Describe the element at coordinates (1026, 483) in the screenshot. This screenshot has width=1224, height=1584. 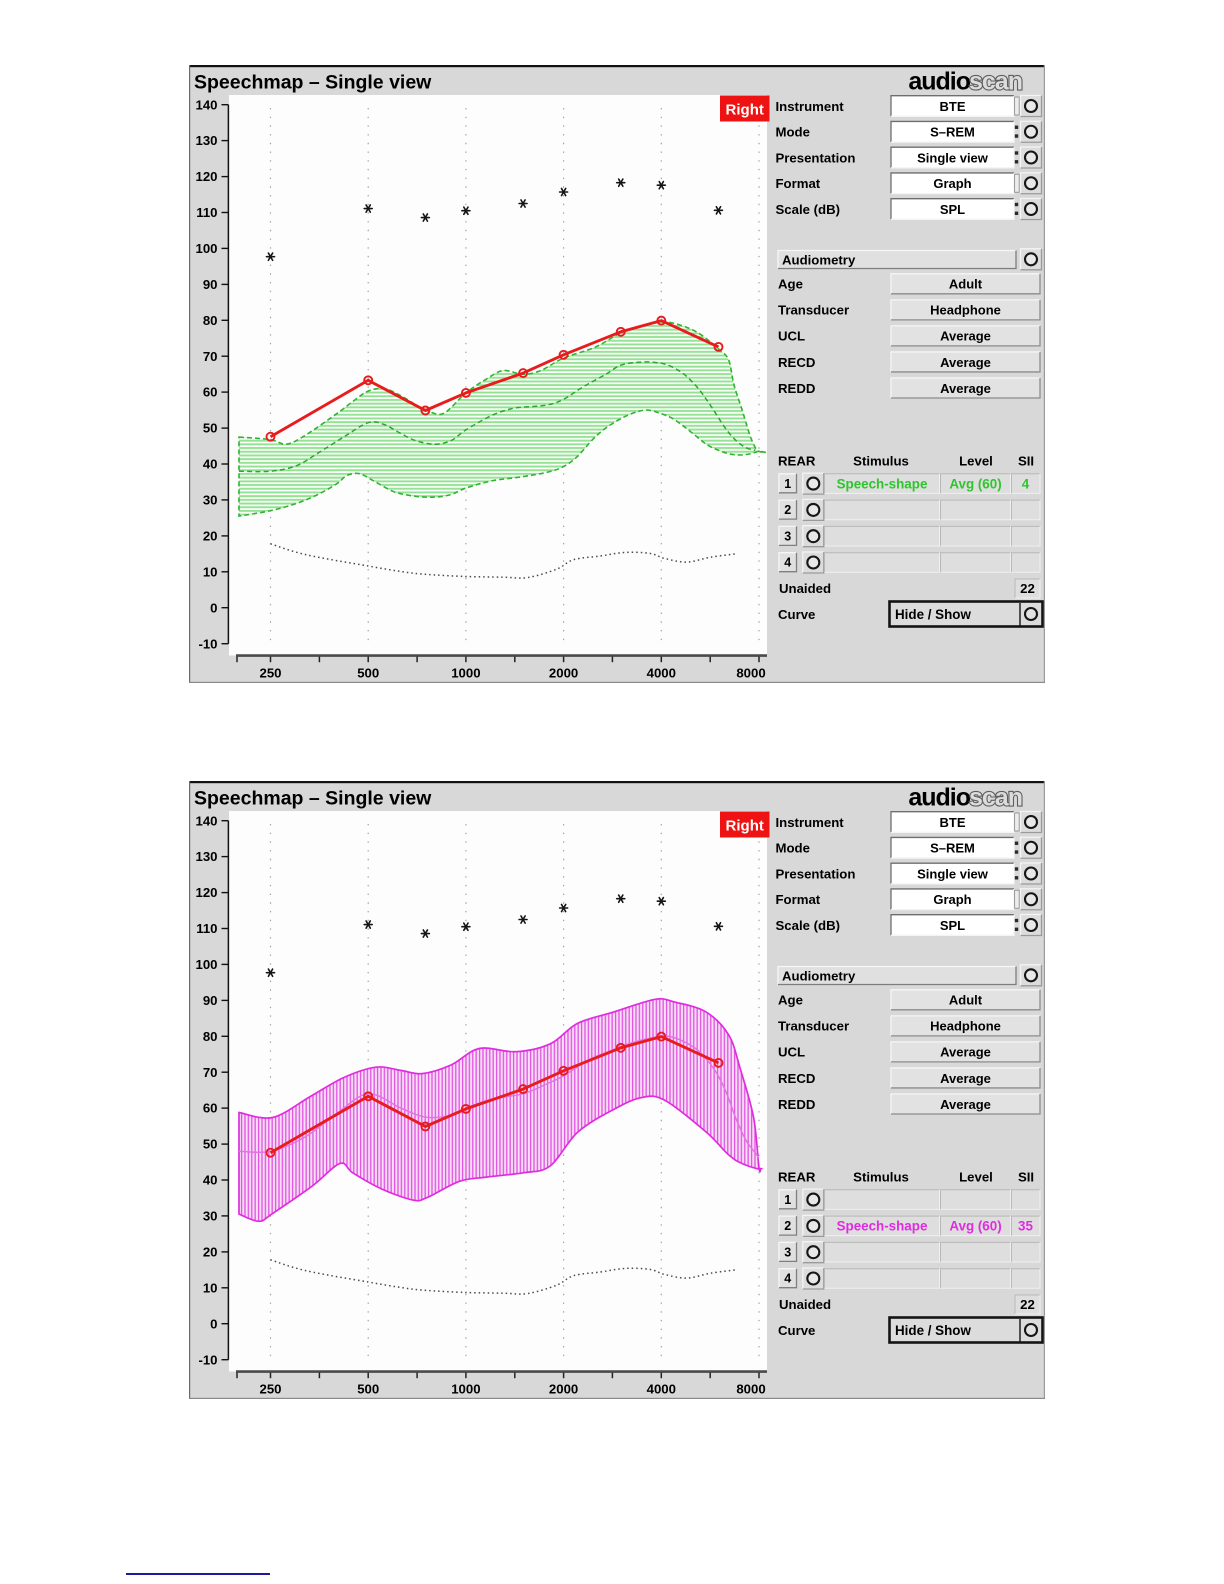
I see `svg-text: 4` at that location.